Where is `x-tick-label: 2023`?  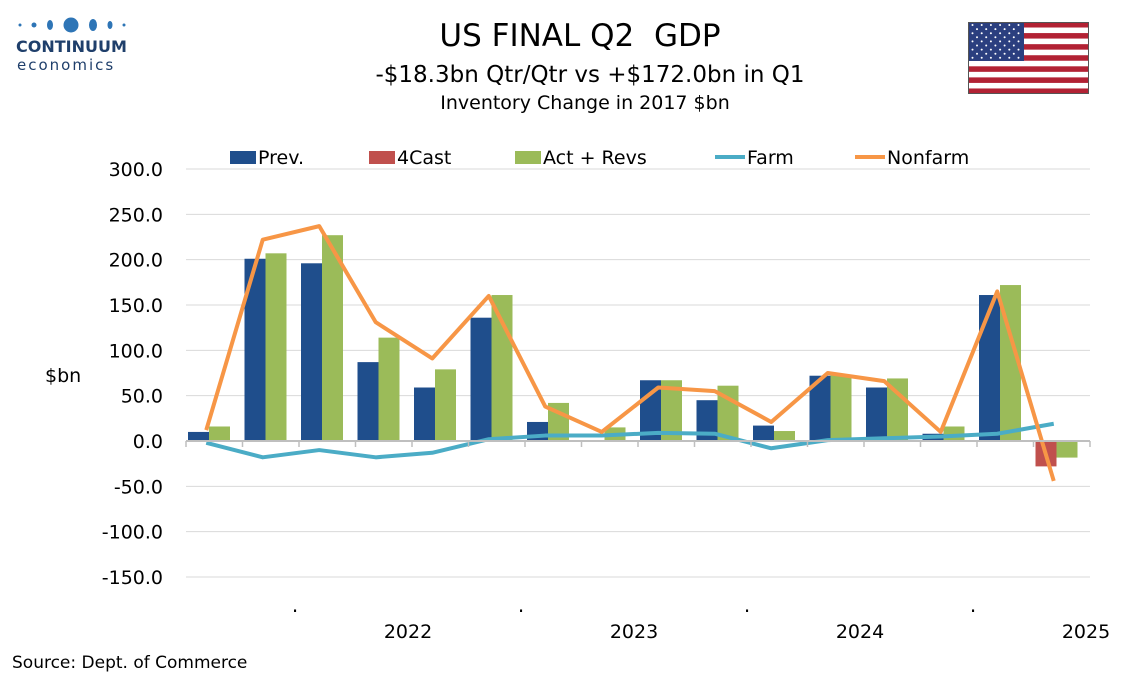 x-tick-label: 2023 is located at coordinates (634, 632).